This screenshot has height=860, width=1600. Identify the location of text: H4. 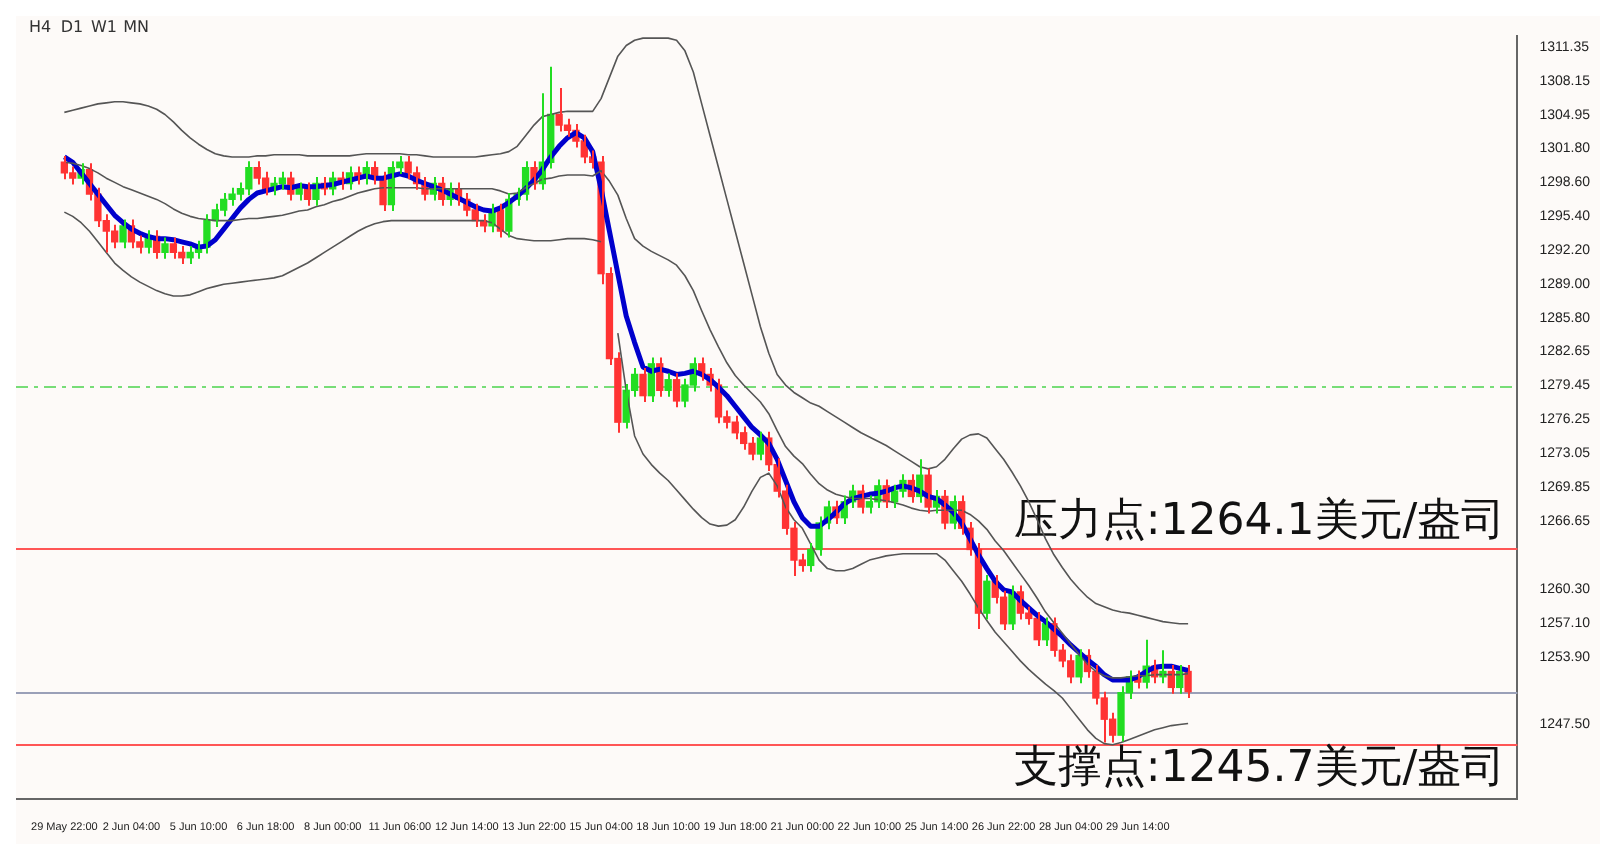
(40, 27).